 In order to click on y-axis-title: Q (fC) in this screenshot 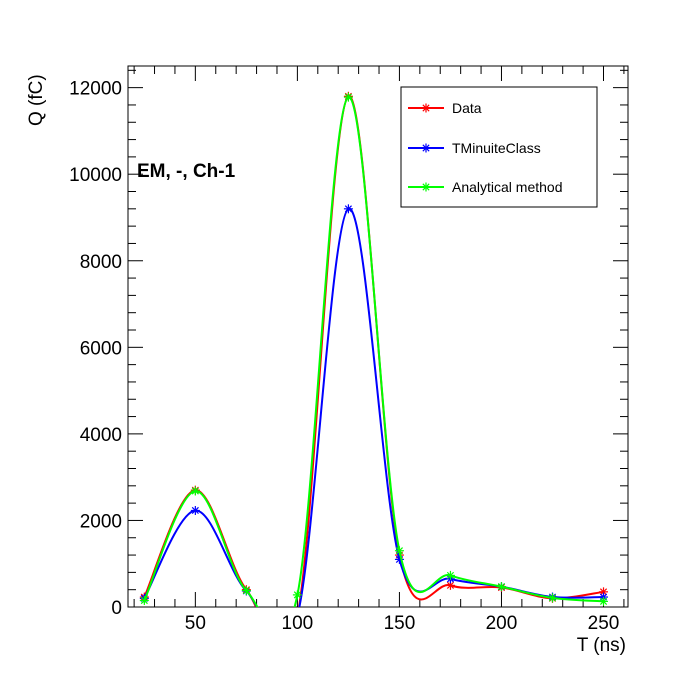, I will do `click(36, 100)`.